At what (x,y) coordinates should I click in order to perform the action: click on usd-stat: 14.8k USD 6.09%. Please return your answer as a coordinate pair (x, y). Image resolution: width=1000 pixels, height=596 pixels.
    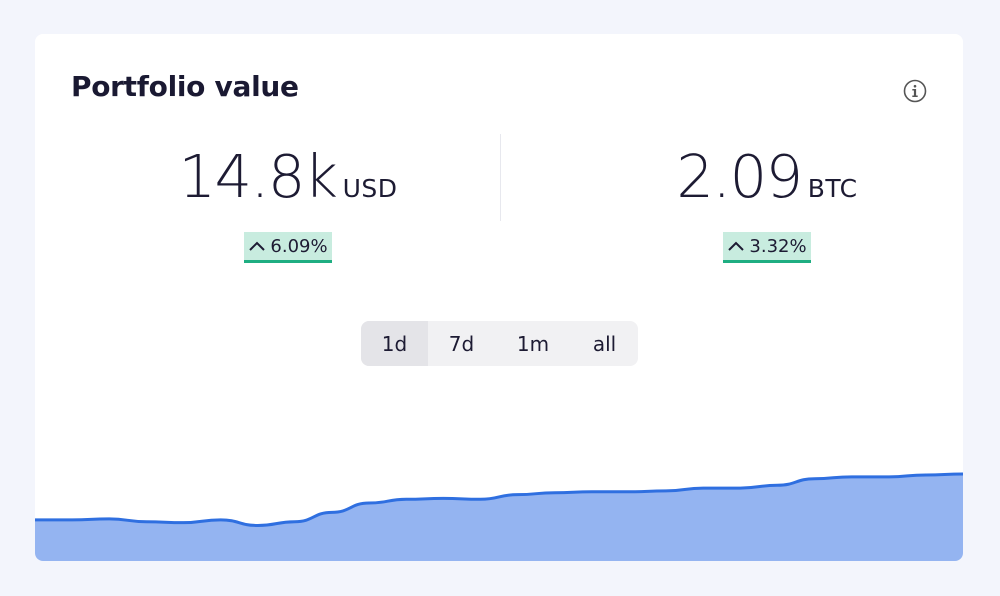
    Looking at the image, I should click on (288, 202).